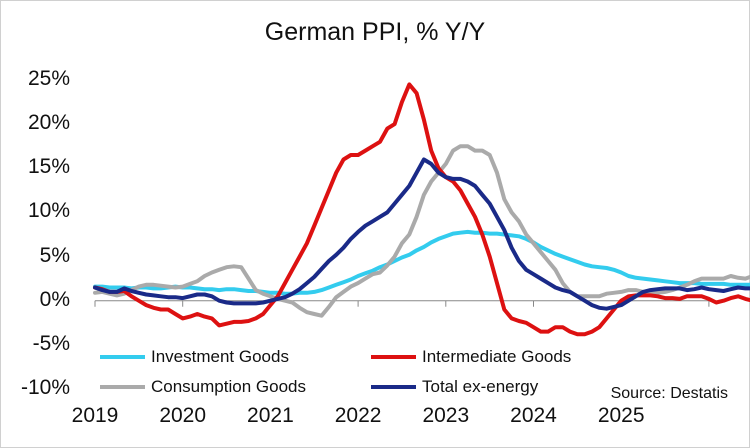 Image resolution: width=750 pixels, height=448 pixels. I want to click on legend-item-total-ex-energy: Total ex-energy, so click(454, 387).